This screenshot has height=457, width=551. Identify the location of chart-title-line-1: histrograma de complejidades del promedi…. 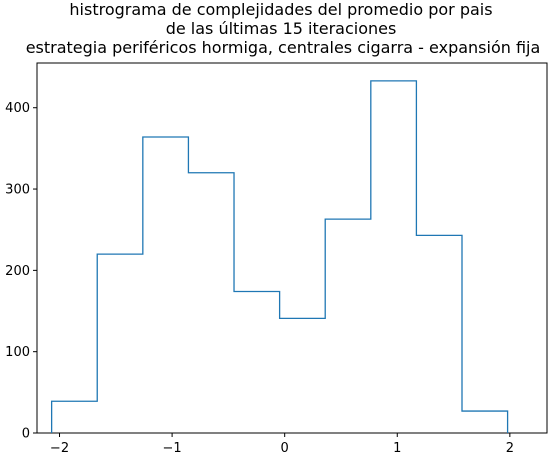
(280, 9).